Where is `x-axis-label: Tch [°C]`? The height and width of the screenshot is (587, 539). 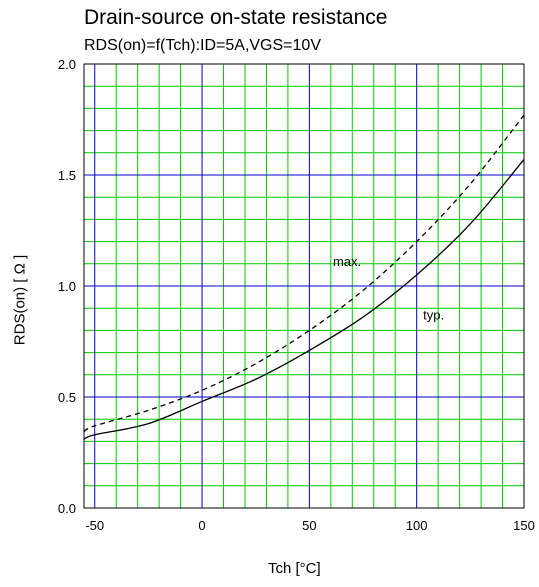 x-axis-label: Tch [°C] is located at coordinates (294, 568).